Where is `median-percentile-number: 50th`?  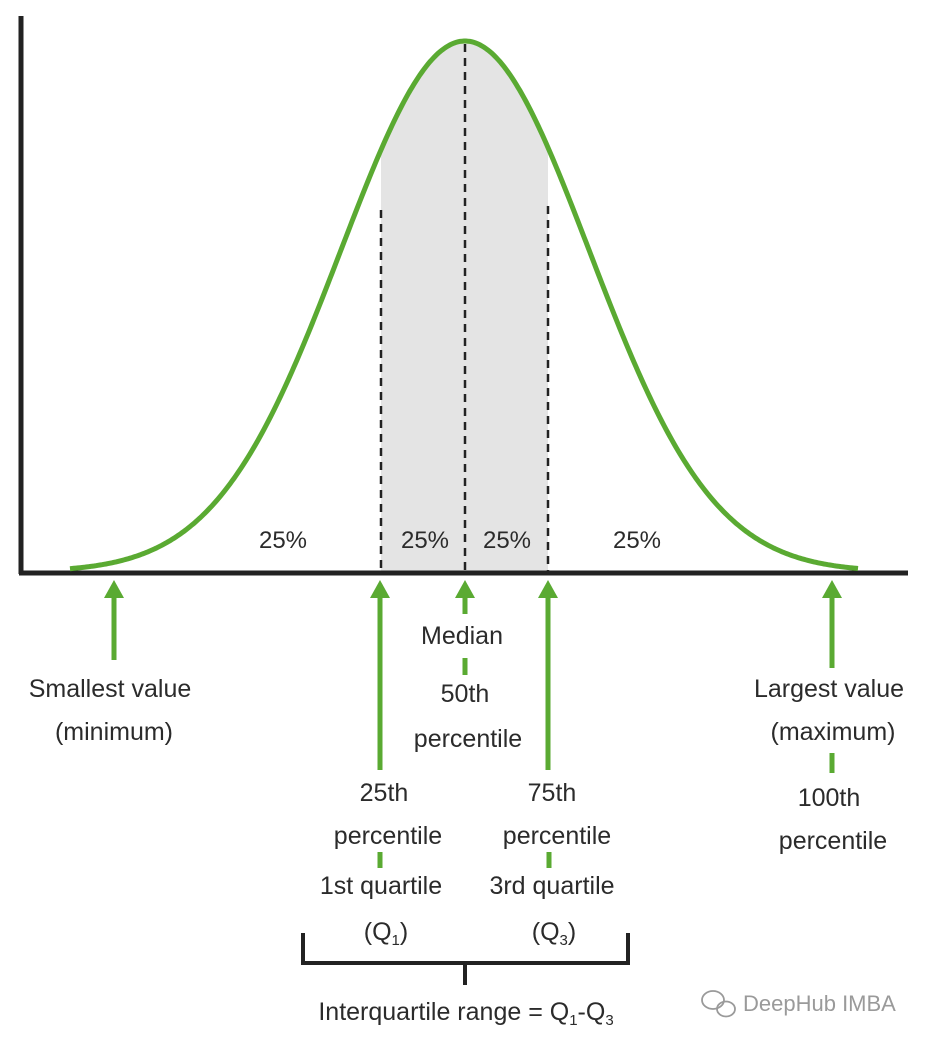
median-percentile-number: 50th is located at coordinates (465, 694).